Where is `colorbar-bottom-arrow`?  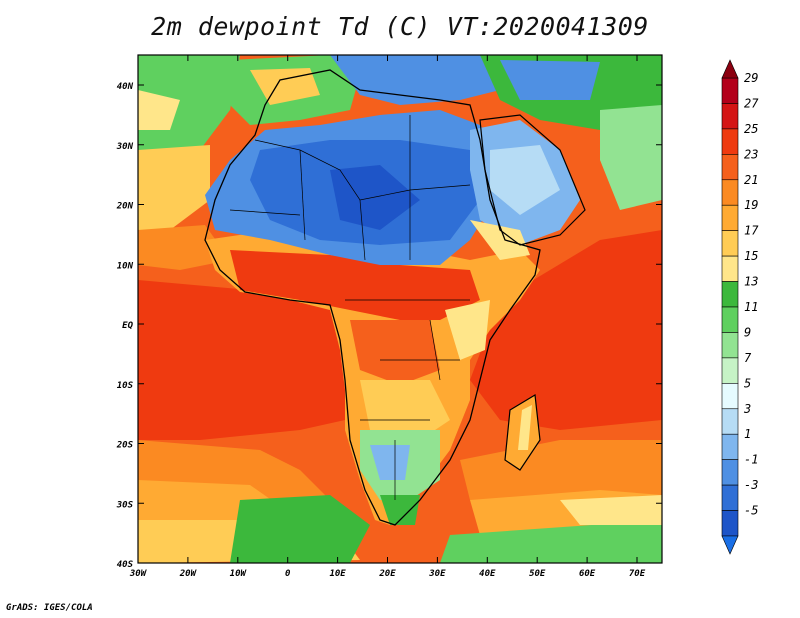 colorbar-bottom-arrow is located at coordinates (730, 545).